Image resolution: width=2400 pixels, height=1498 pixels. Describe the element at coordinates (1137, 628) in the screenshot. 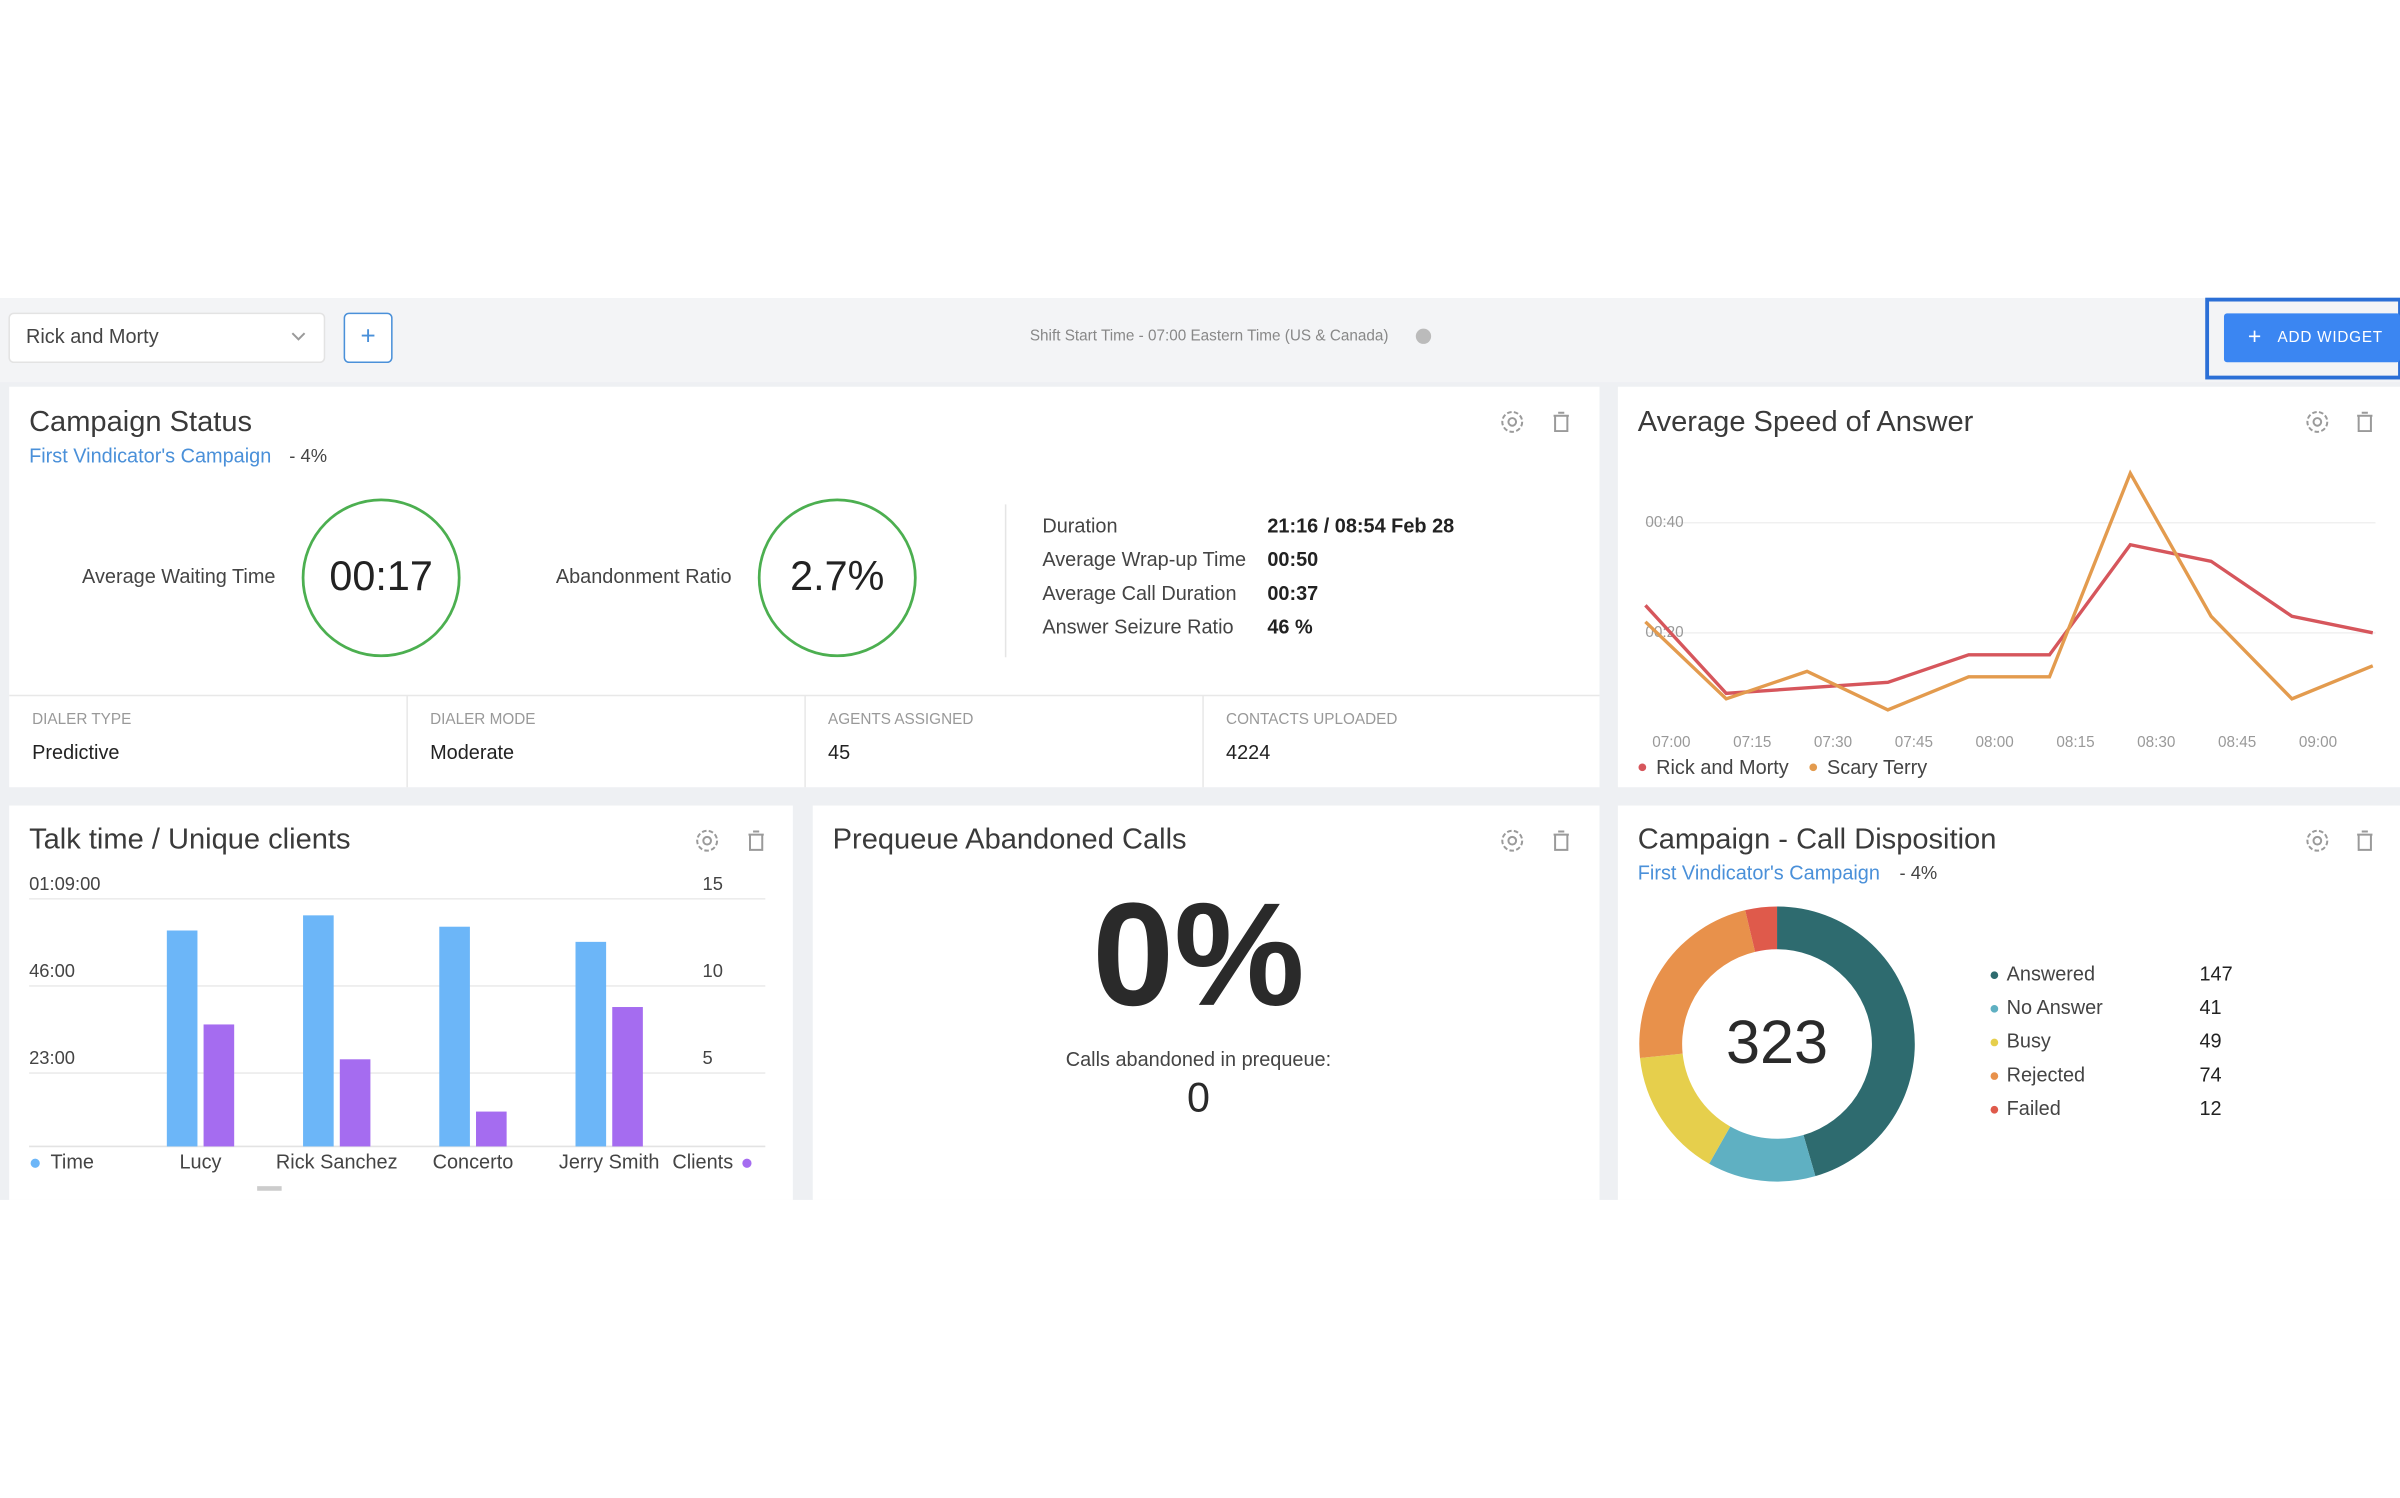

I see `detail-label: Answer Seizure Ratio` at that location.